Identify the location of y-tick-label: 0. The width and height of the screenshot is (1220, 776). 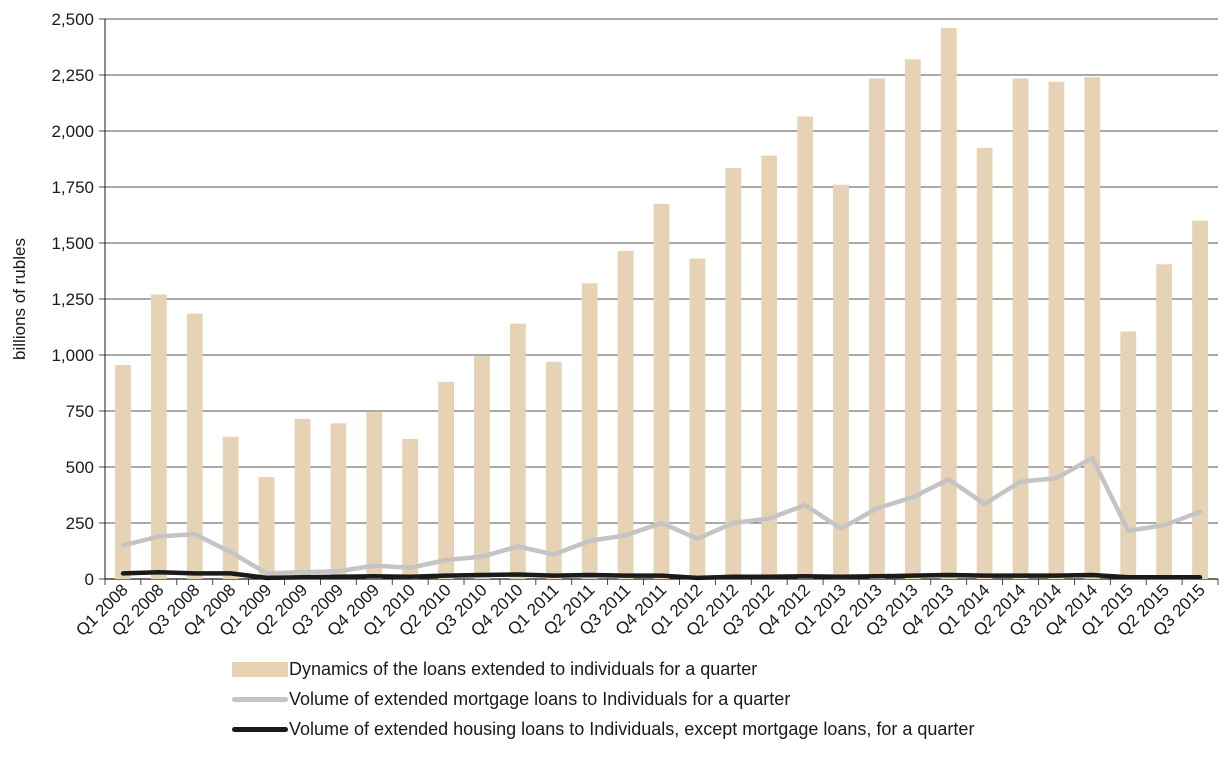
(89, 579).